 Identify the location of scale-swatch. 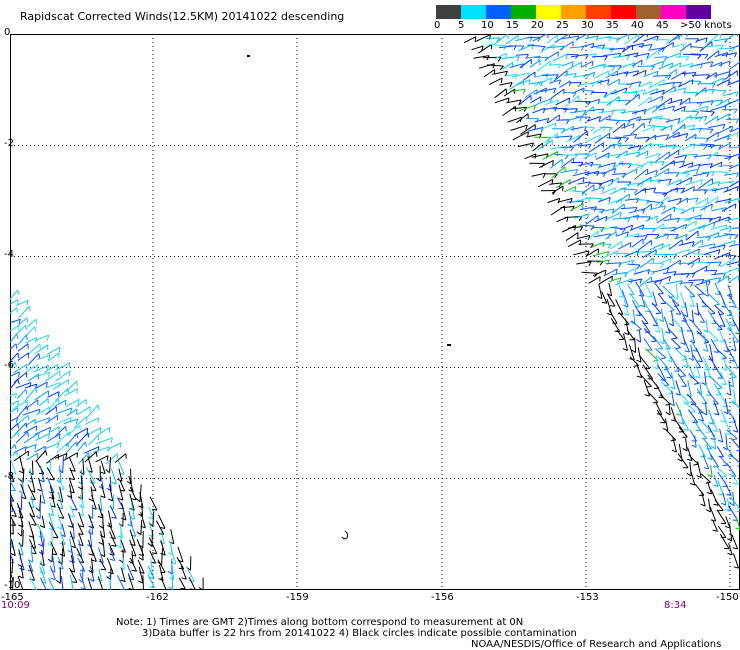
(598, 12).